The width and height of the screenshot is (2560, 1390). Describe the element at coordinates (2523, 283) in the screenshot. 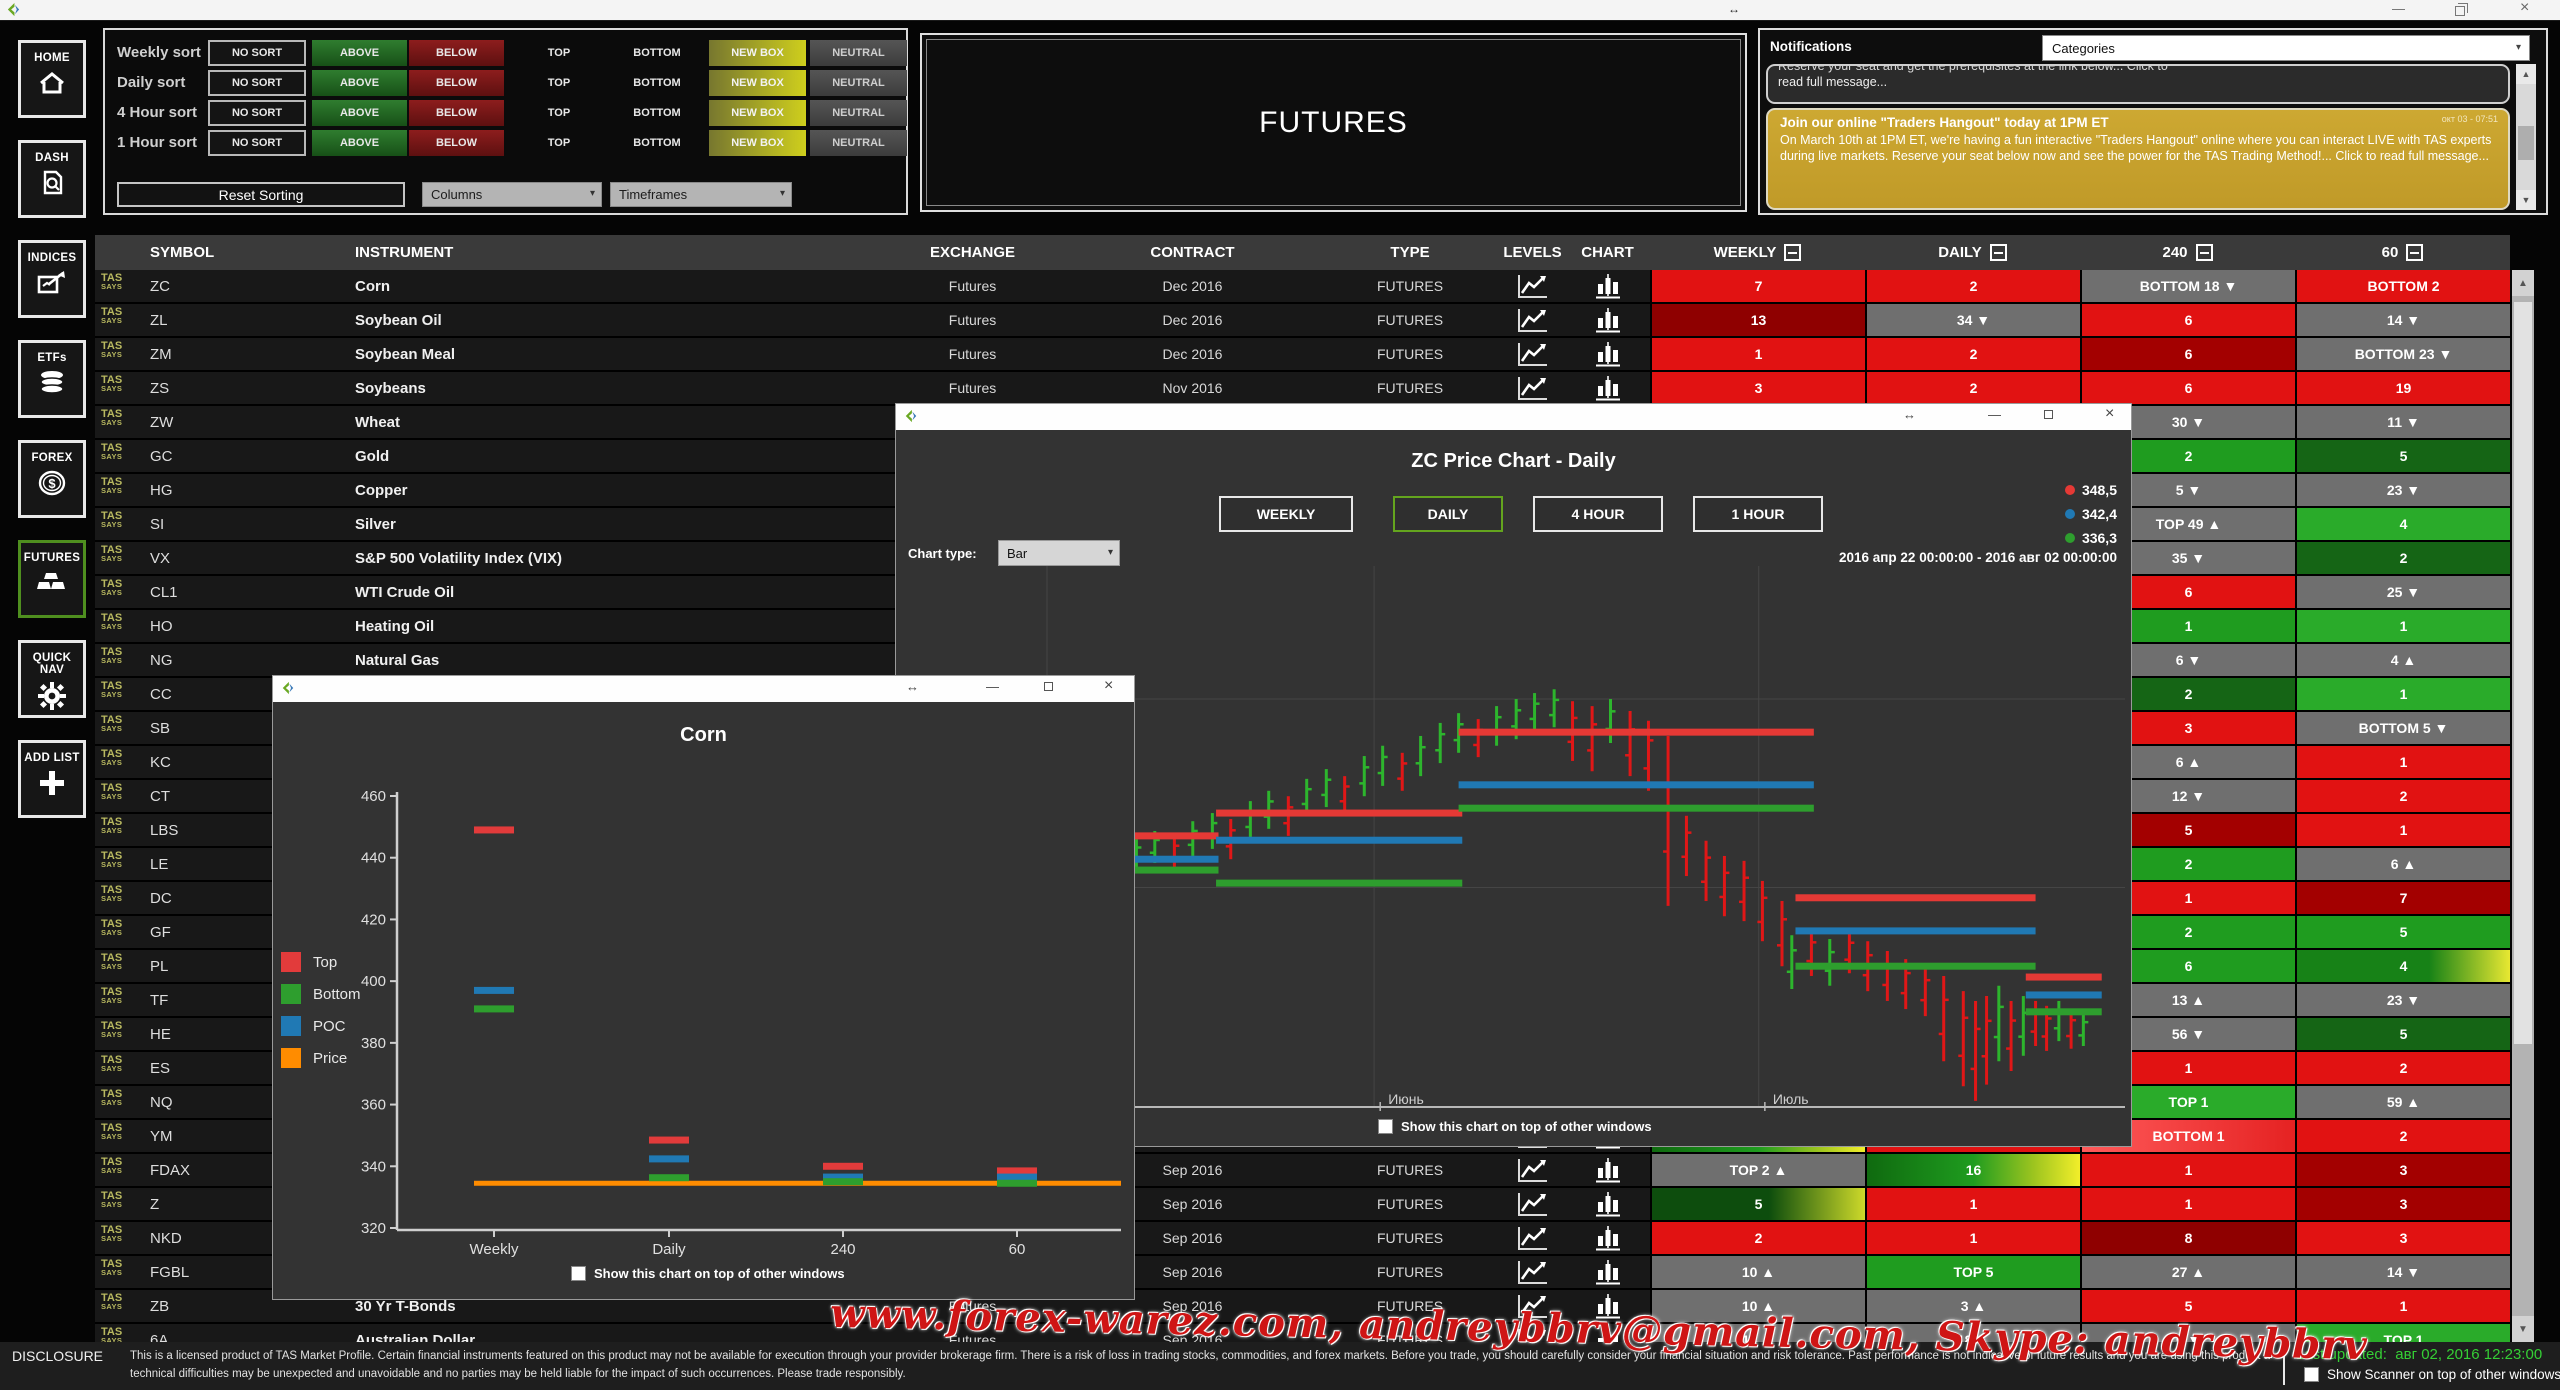

I see `scroll-up-icon: ▲` at that location.